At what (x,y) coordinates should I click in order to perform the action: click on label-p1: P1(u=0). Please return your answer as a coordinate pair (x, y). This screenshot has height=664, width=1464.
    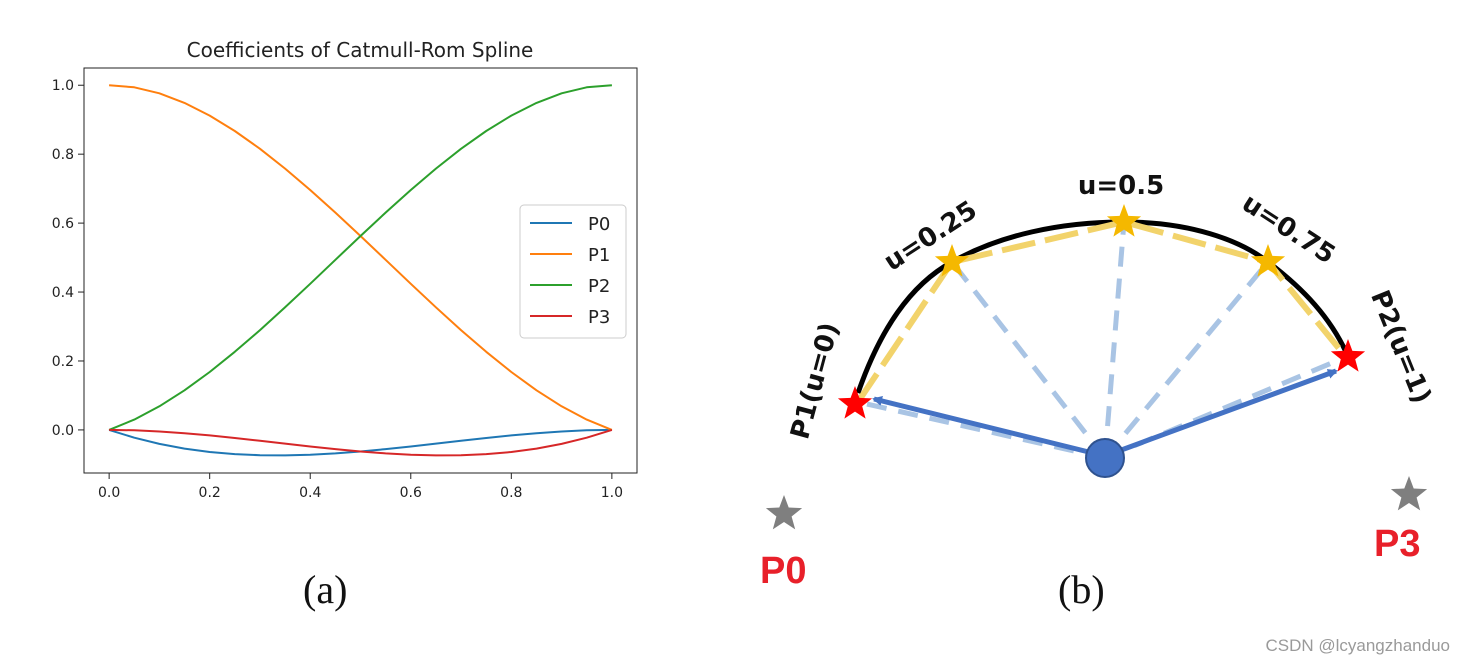
    Looking at the image, I should click on (815, 380).